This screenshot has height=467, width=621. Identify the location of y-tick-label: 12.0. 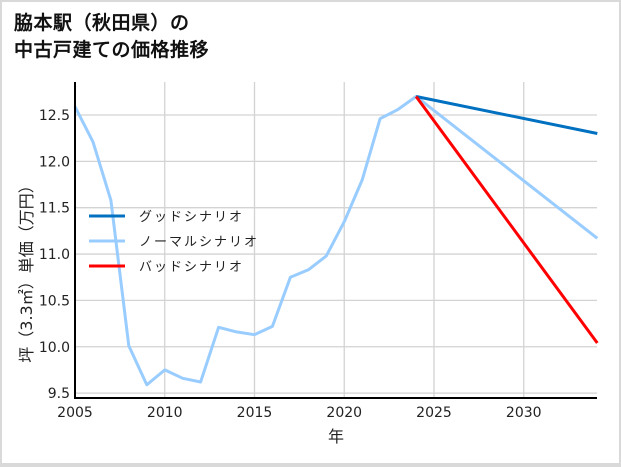
(54, 162).